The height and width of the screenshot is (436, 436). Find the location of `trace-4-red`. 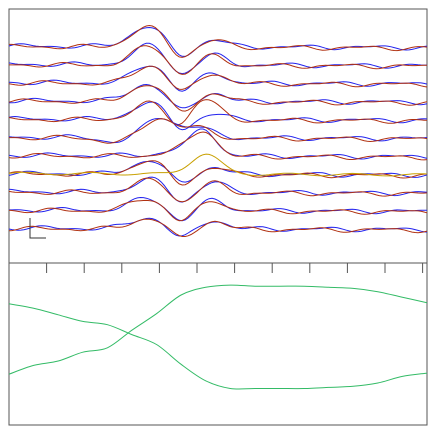

trace-4-red is located at coordinates (218, 98).